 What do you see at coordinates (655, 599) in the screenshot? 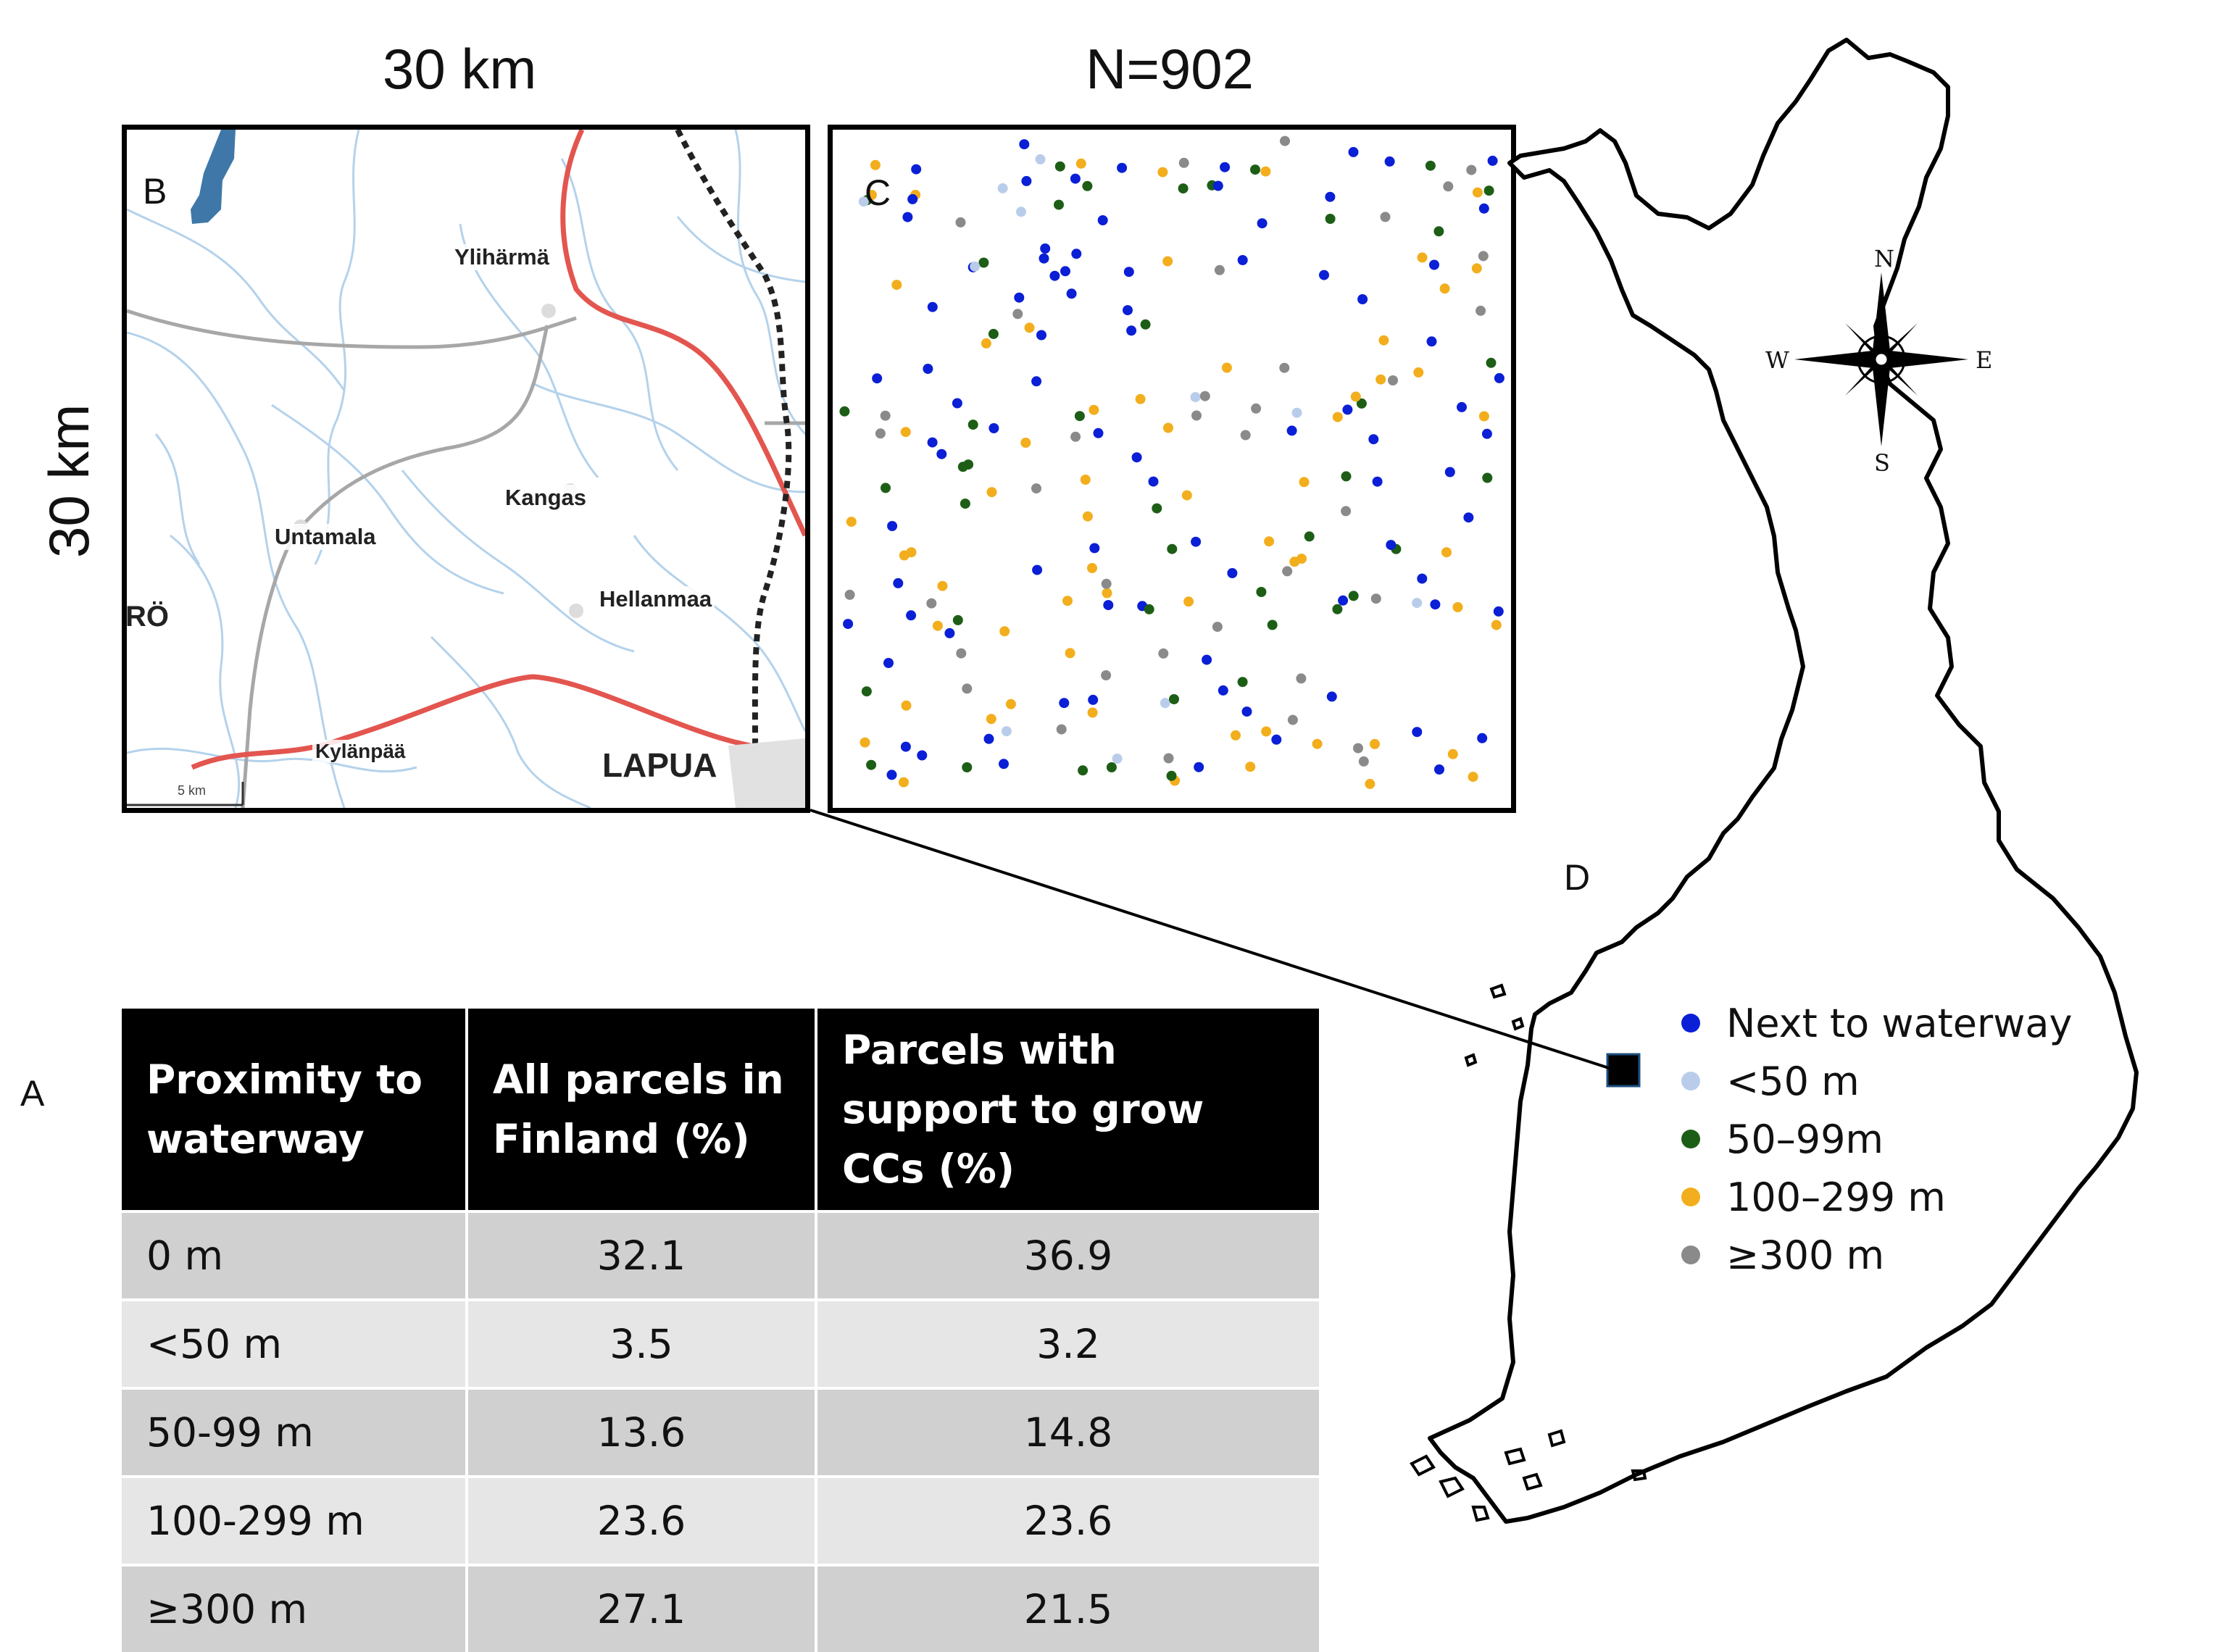
I see `place-hellanmaa: Hellanmaa` at bounding box center [655, 599].